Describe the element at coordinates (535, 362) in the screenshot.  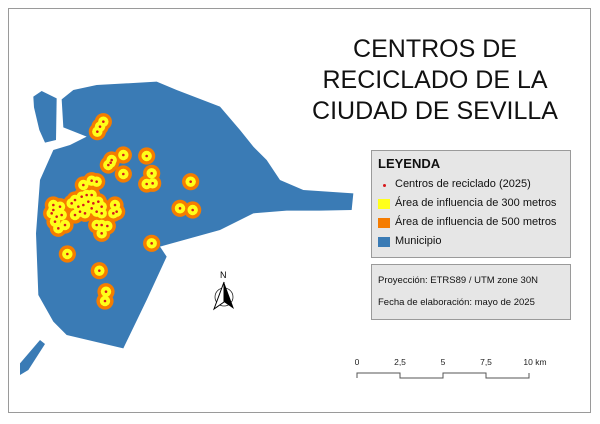
I see `scale-label-10: 10 km` at that location.